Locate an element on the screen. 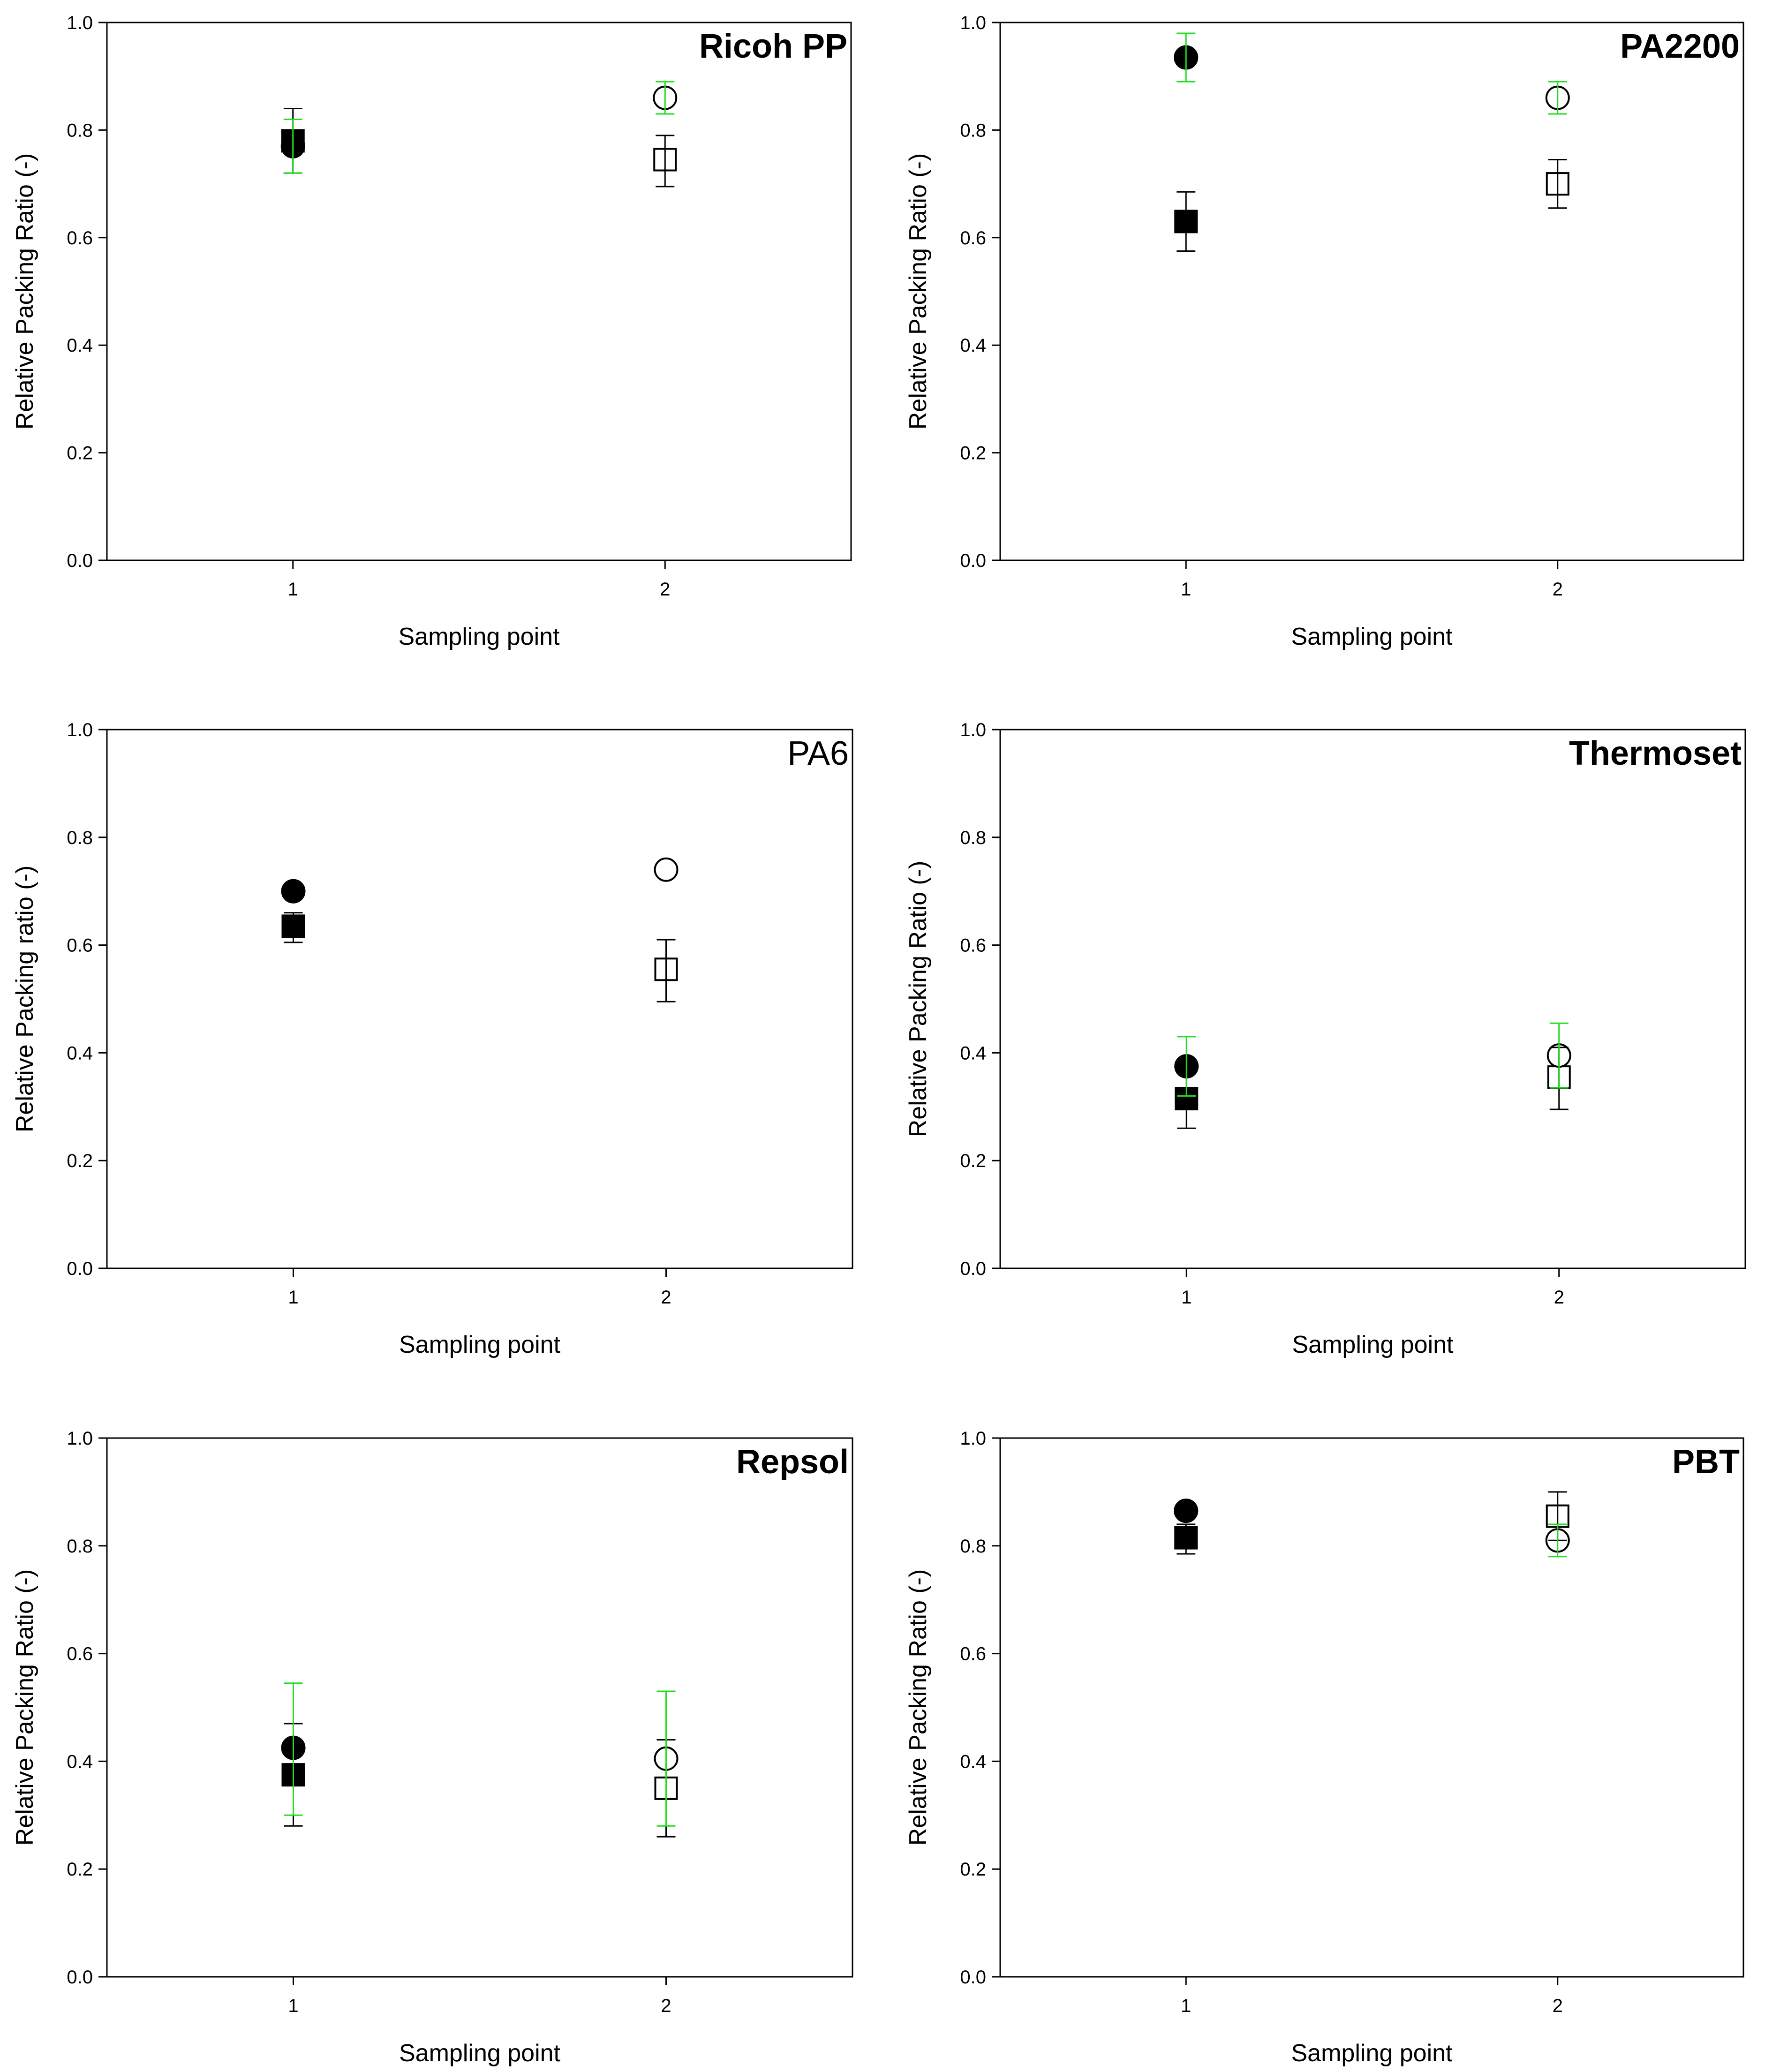 The height and width of the screenshot is (2072, 1765). chart-title: Thermoset is located at coordinates (1655, 753).